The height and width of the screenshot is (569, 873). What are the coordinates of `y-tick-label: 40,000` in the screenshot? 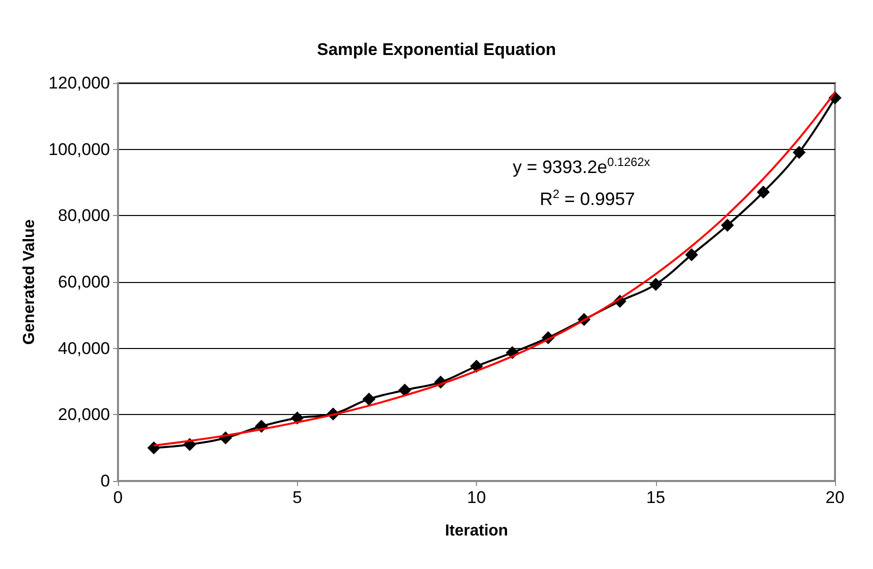 It's located at (84, 348).